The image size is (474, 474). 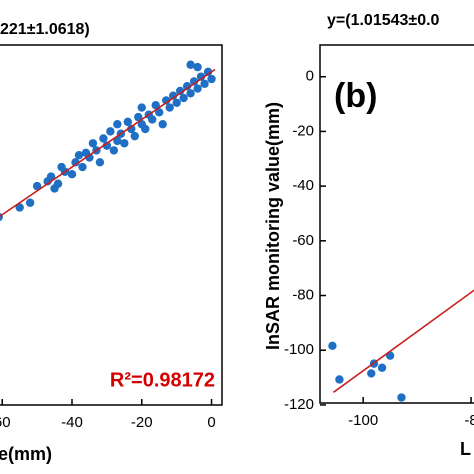 I want to click on x-tick-label: -20, so click(x=142, y=422).